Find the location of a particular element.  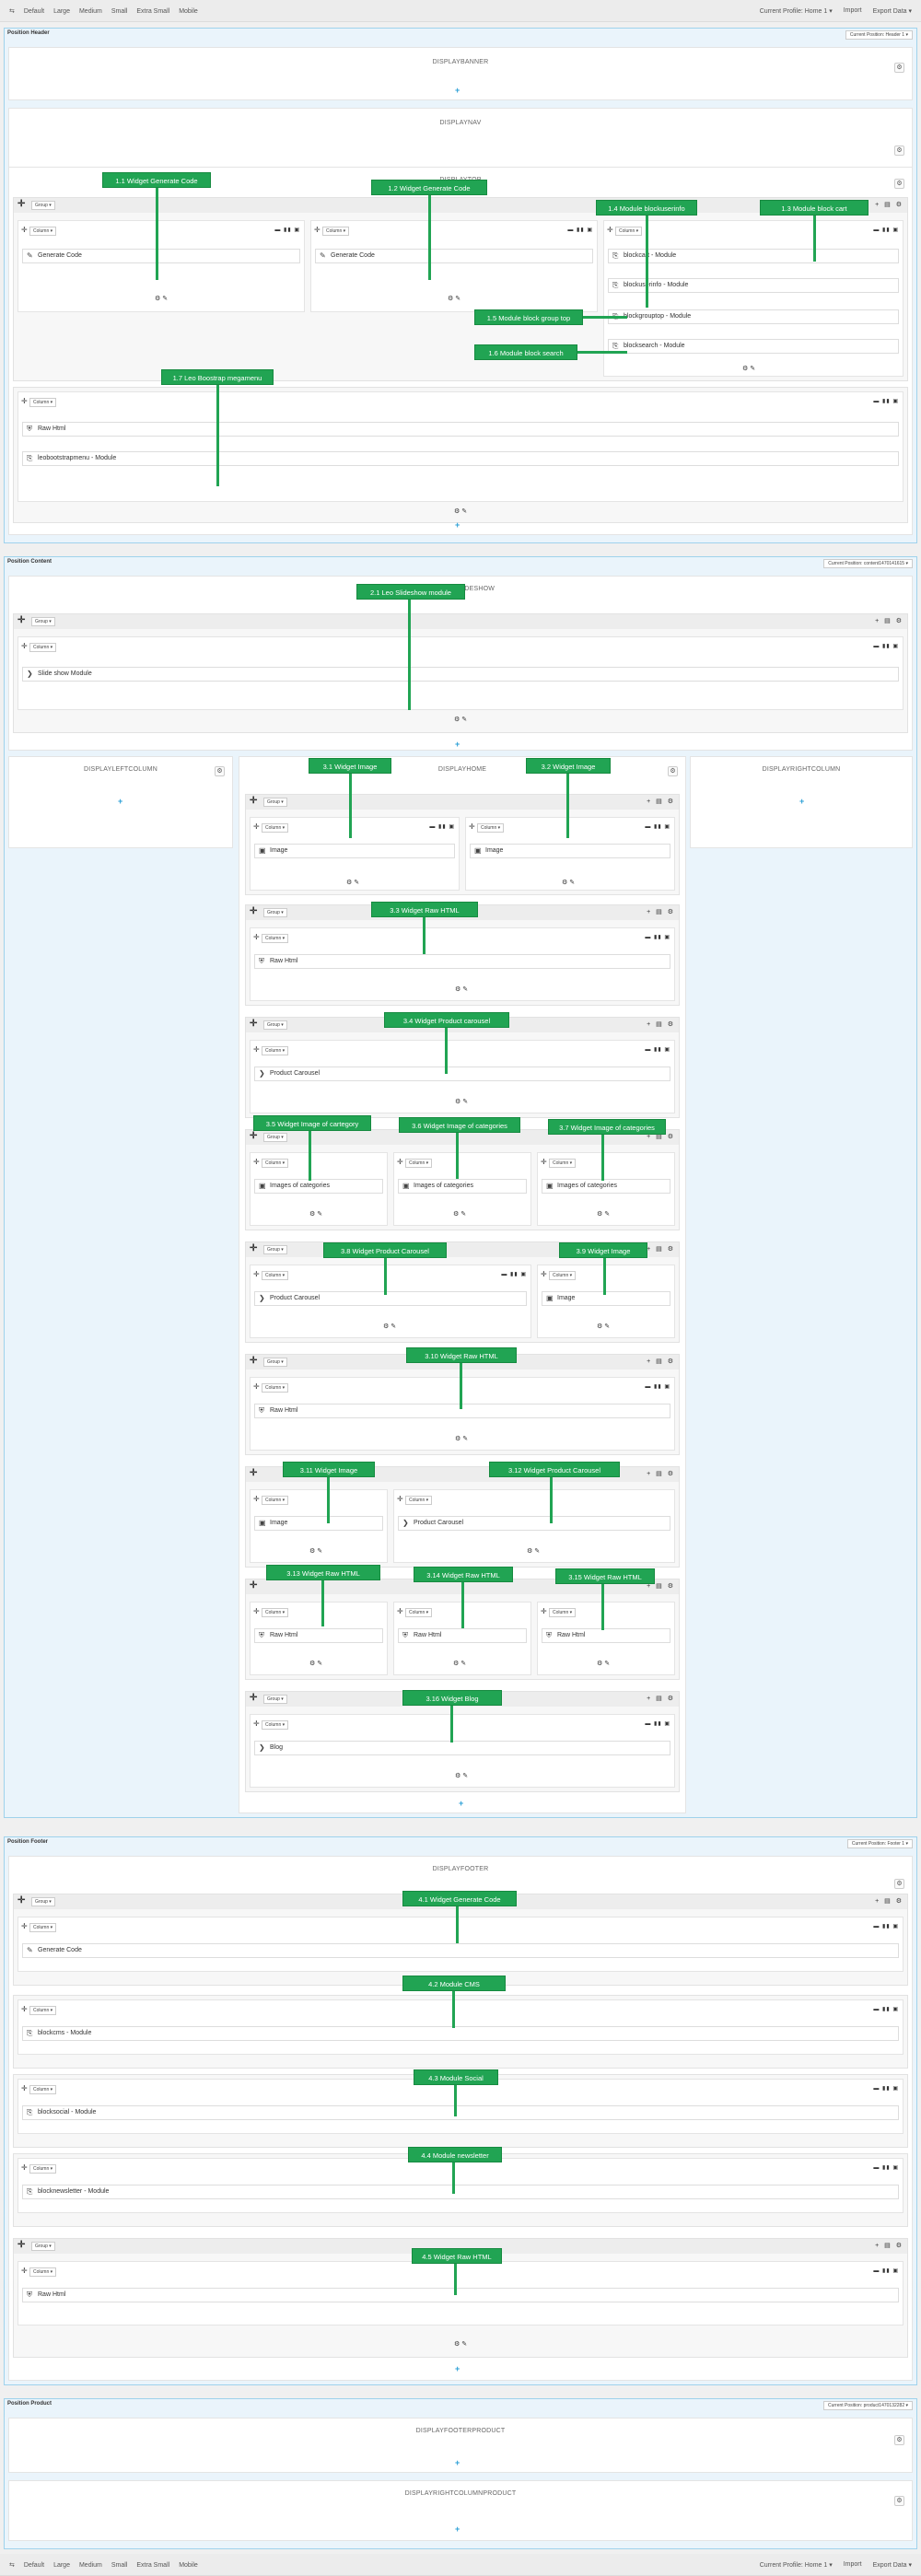

position-selector: Current Position: content1470141615 ▾ is located at coordinates (868, 563).